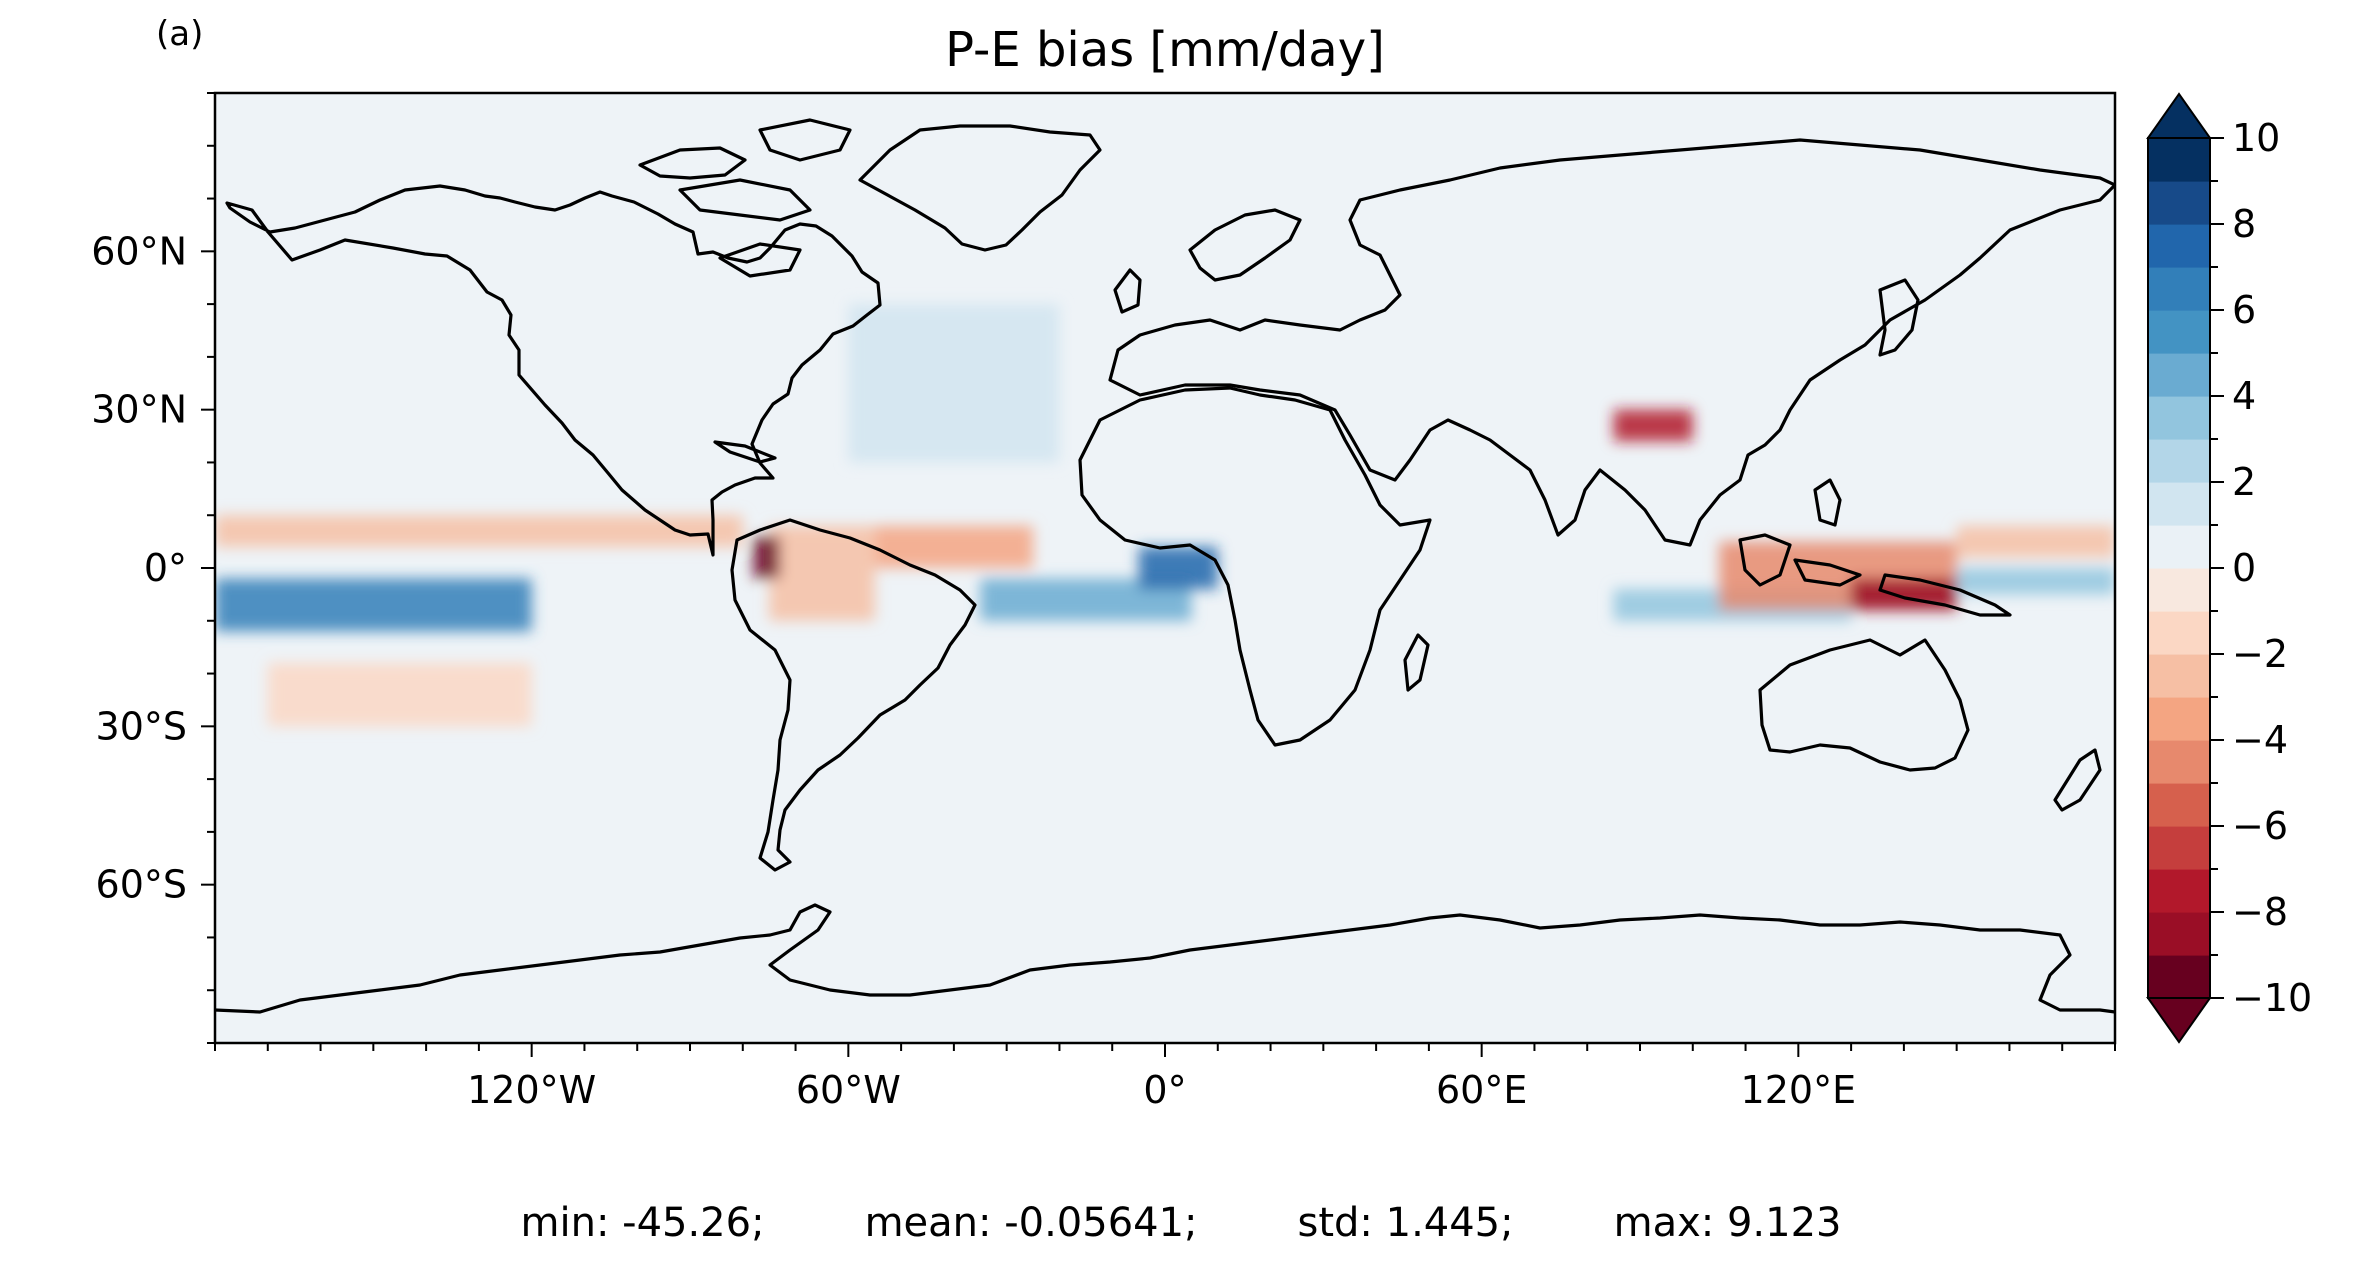 This screenshot has width=2362, height=1263. Describe the element at coordinates (141, 885) in the screenshot. I see `y-tick-label: 60°S` at that location.